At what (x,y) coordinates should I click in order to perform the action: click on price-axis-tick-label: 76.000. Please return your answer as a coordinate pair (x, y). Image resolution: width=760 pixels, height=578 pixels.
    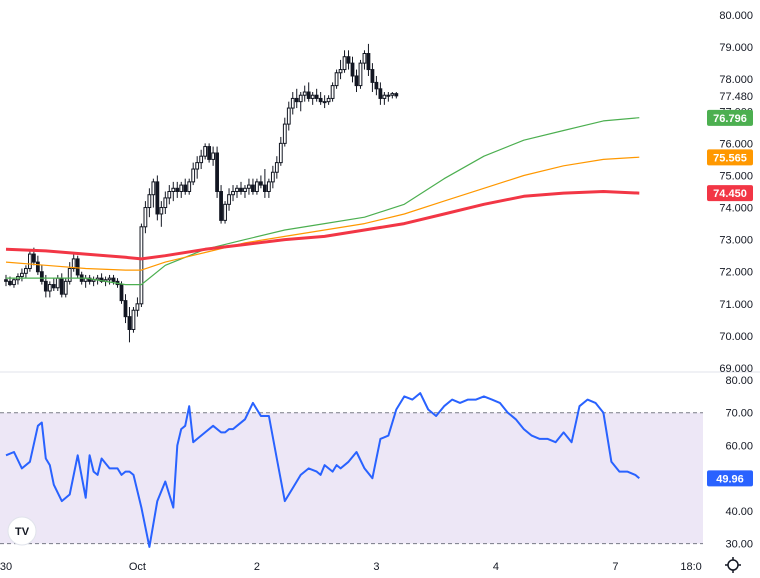
    Looking at the image, I should click on (736, 144).